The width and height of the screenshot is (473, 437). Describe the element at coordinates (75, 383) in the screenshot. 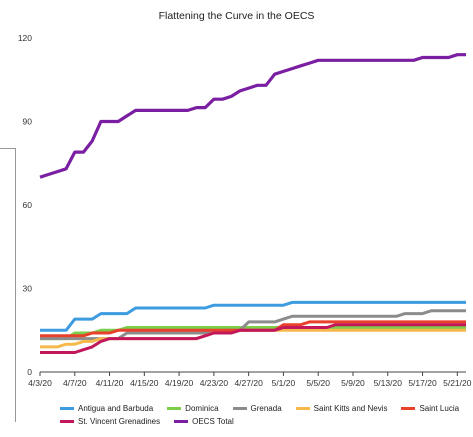

I see `x-tick-label: 4/7/20` at that location.